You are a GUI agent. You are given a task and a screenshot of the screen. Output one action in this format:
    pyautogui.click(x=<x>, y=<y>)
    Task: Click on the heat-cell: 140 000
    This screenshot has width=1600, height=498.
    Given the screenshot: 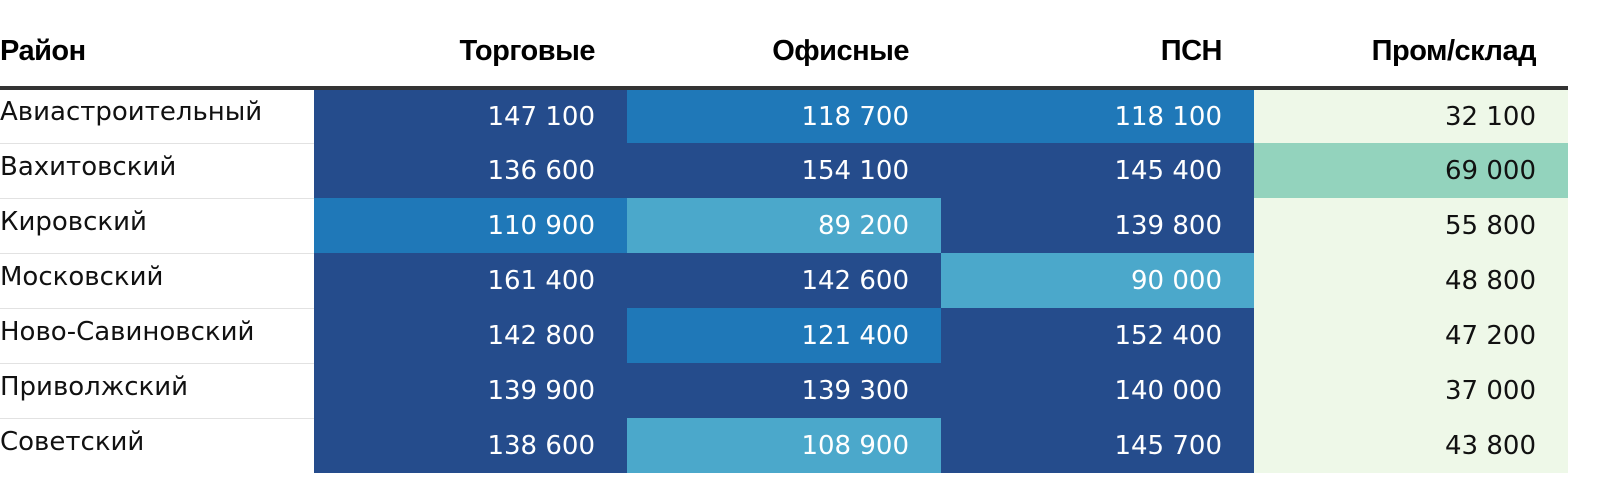 What is the action you would take?
    pyautogui.click(x=1097, y=390)
    